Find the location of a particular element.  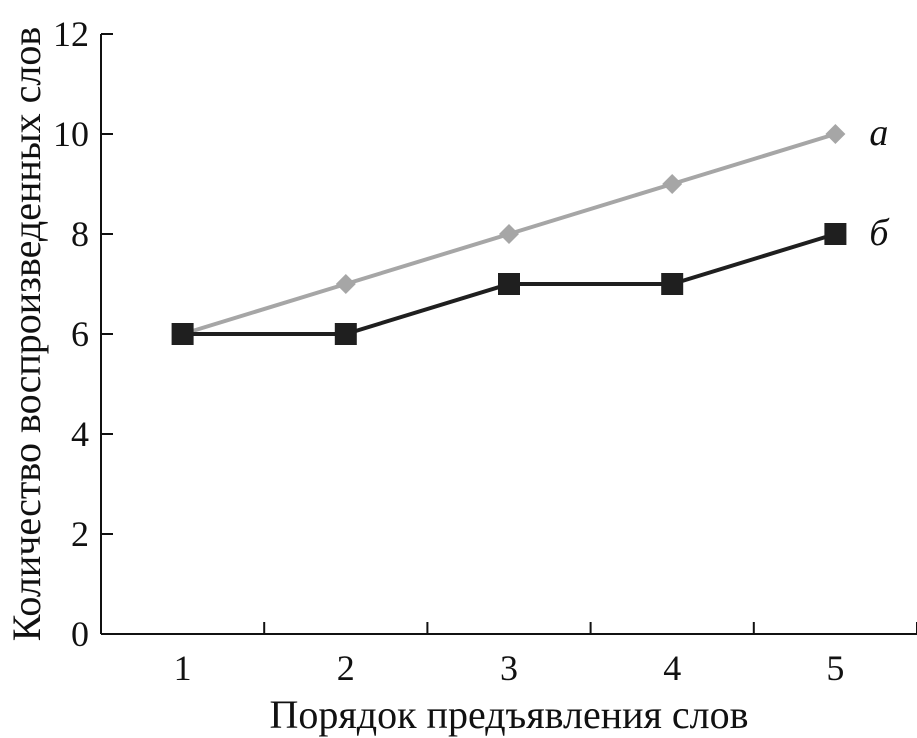

x-tick-label: 1 is located at coordinates (183, 668).